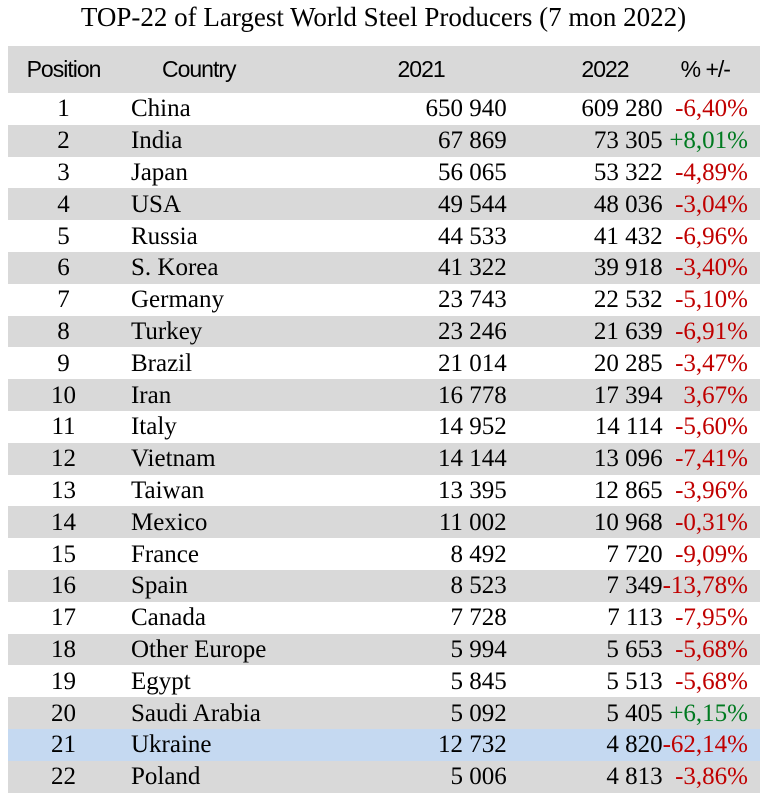 The image size is (767, 798). I want to click on cell-country: Mexico, so click(208, 522).